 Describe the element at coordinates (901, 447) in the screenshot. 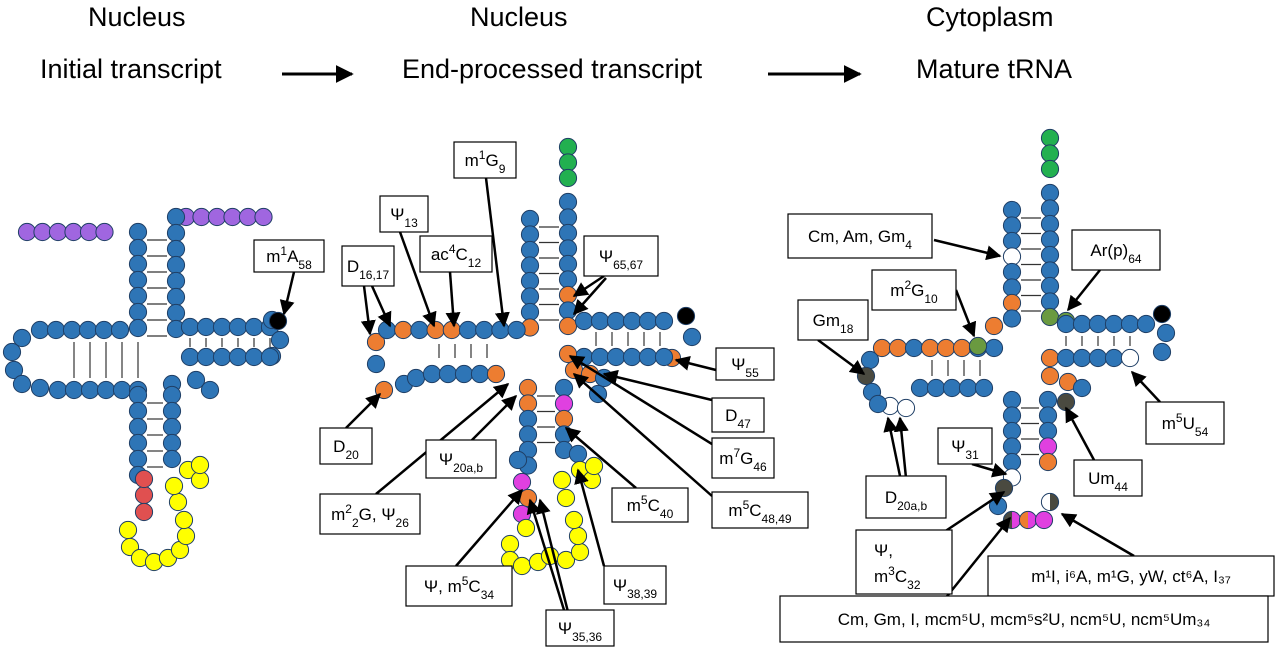

I see `d20ab-arrow` at that location.